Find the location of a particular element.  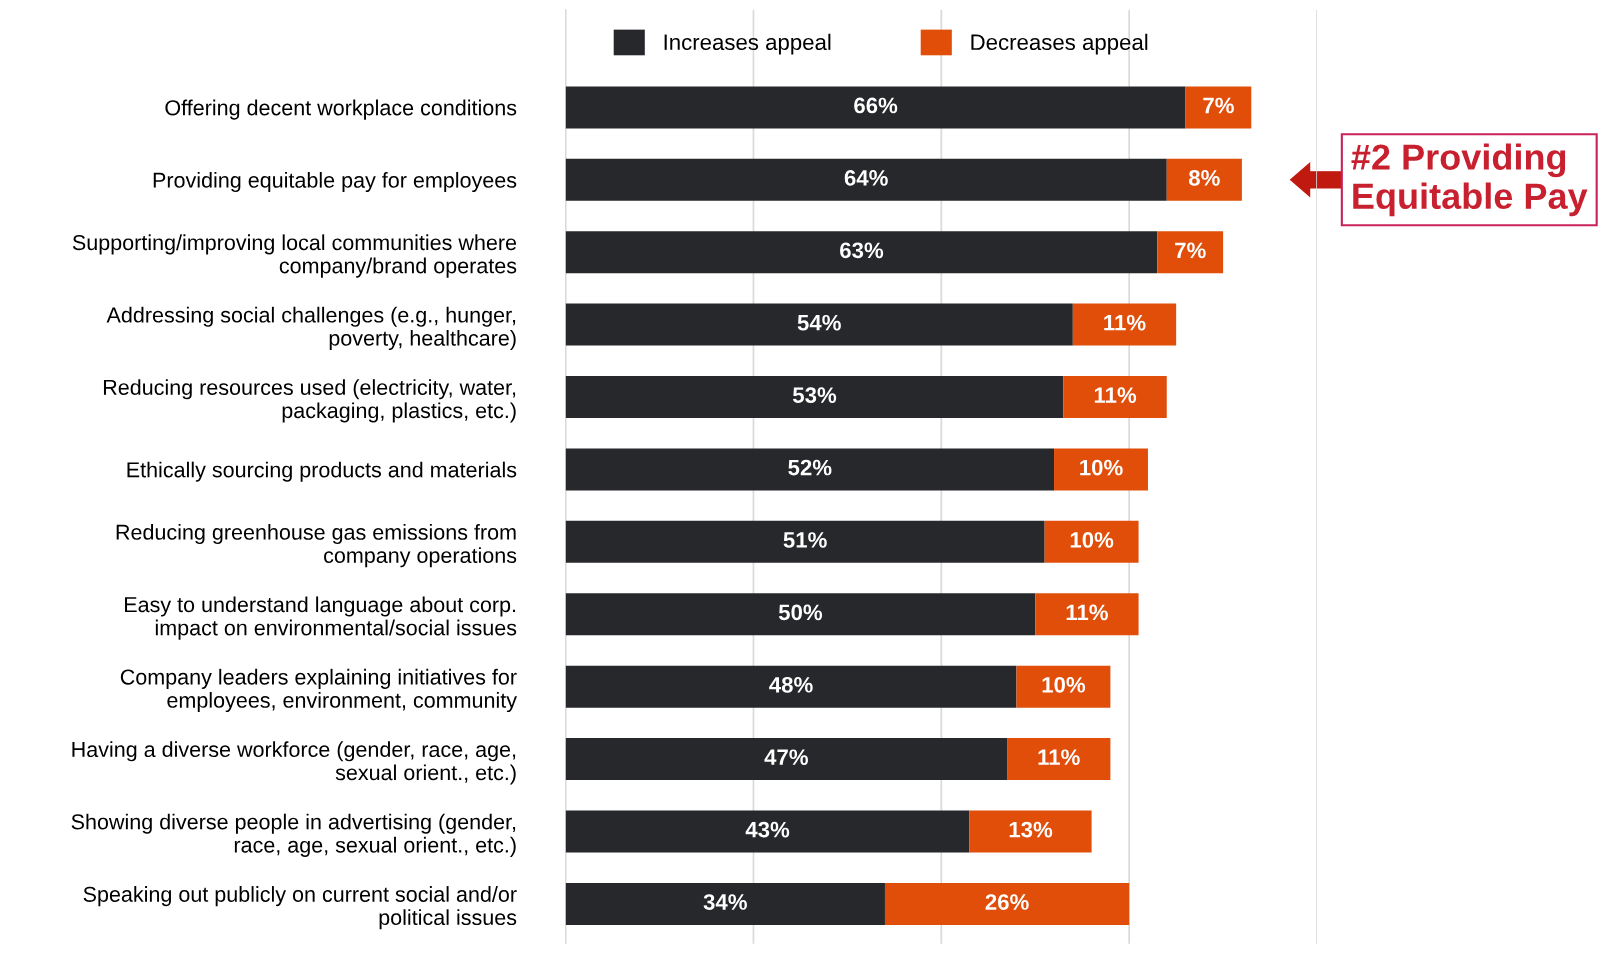

y-tick-label: Company leaders explaining initiatives for employees, environment, community is located at coordinates (318, 690).